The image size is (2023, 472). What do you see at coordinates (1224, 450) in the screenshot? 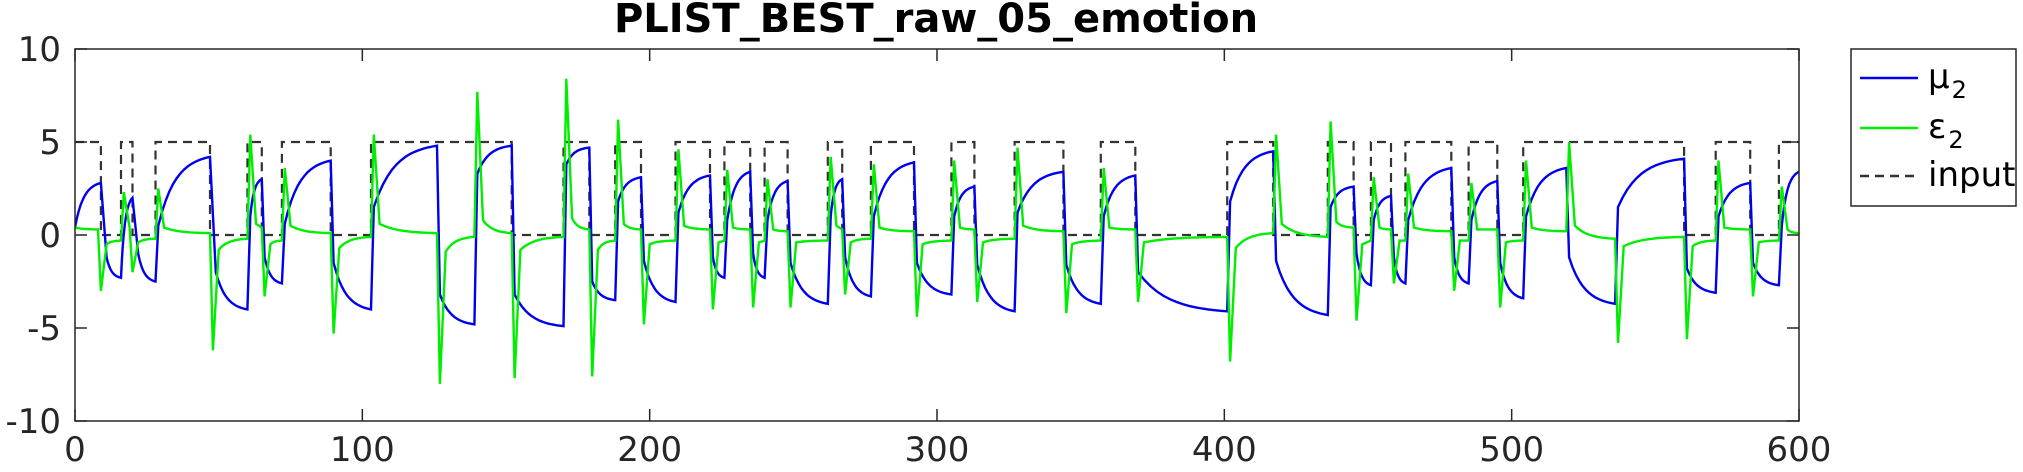
I see `x-tick-label: 400` at bounding box center [1224, 450].